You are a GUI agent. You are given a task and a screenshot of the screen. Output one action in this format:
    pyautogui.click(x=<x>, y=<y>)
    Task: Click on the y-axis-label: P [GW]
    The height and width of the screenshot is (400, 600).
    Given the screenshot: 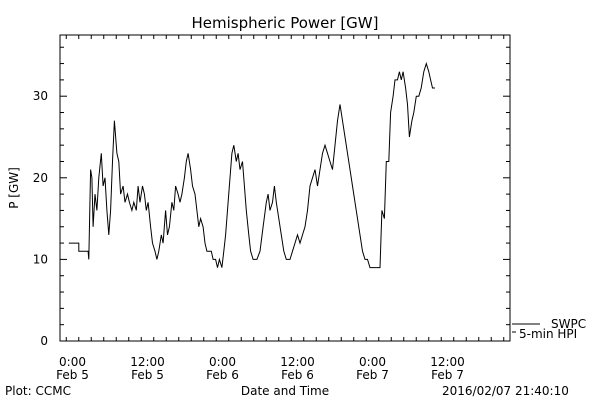 What is the action you would take?
    pyautogui.click(x=14, y=188)
    